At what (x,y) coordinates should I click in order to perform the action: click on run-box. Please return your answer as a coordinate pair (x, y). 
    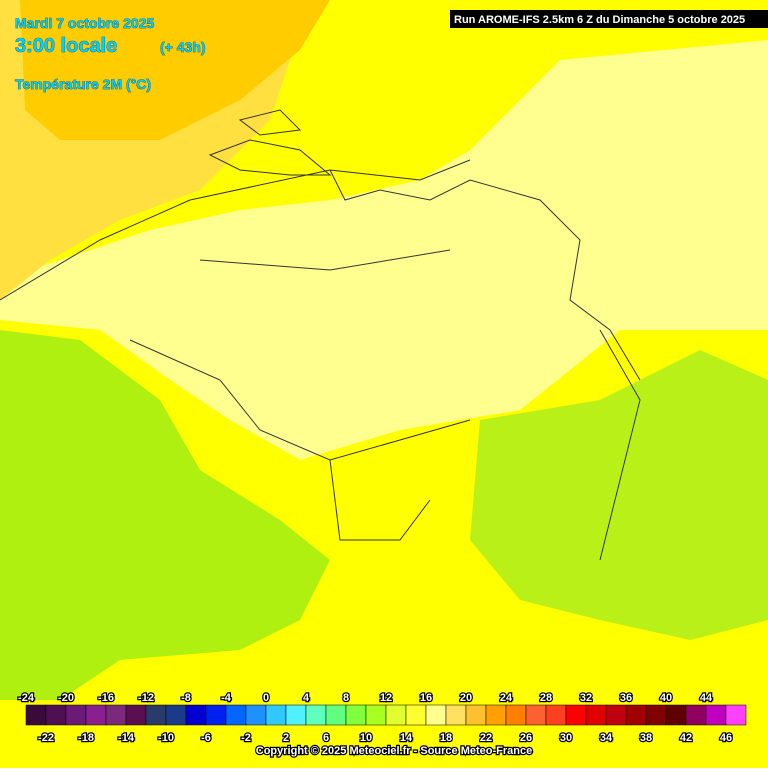
    Looking at the image, I should click on (609, 19).